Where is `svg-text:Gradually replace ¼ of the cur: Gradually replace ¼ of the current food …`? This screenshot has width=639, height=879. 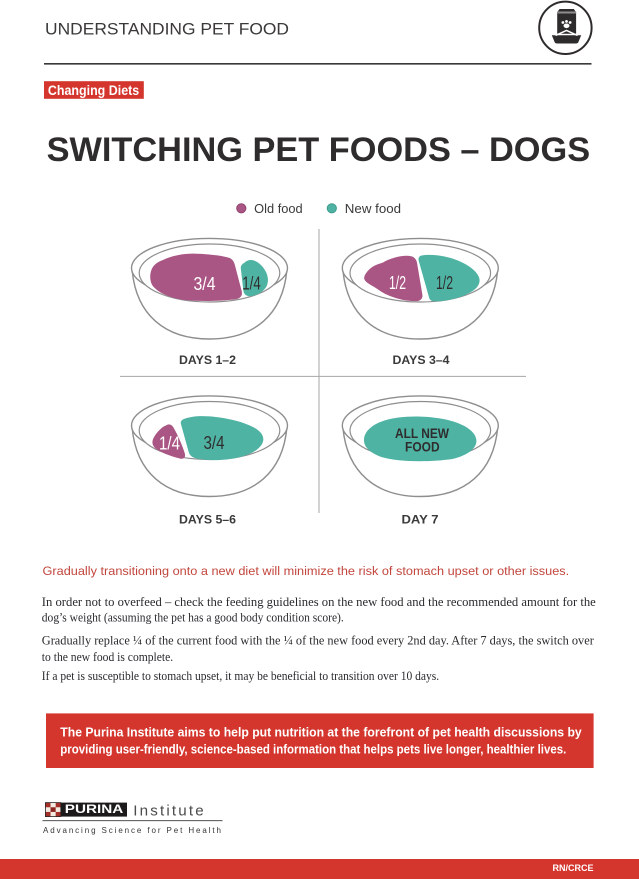
svg-text:Gradually replace ¼ of the cur: Gradually replace ¼ of the current food … is located at coordinates (318, 641).